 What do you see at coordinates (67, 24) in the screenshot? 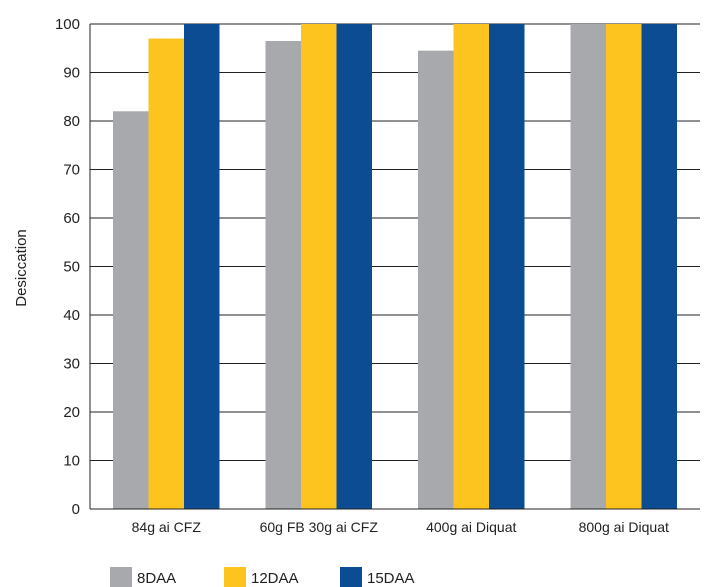
I see `y-tick-label: 100` at bounding box center [67, 24].